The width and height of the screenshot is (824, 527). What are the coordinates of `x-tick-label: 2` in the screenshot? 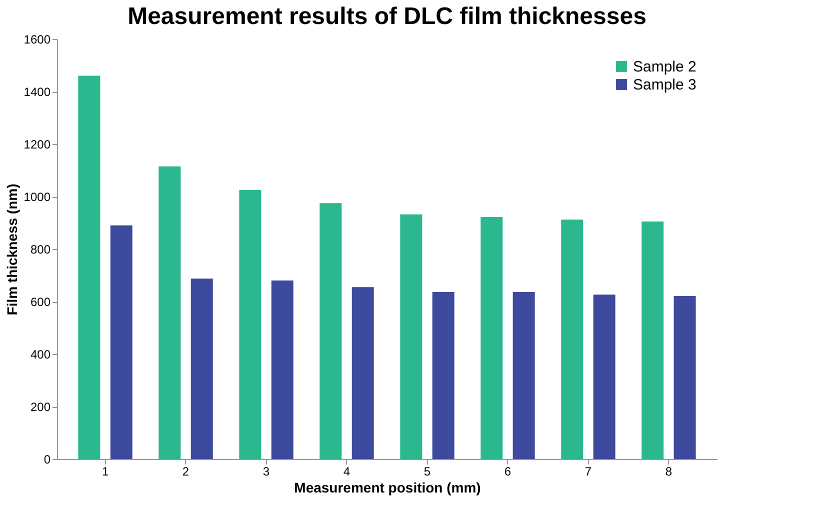 It's located at (186, 471).